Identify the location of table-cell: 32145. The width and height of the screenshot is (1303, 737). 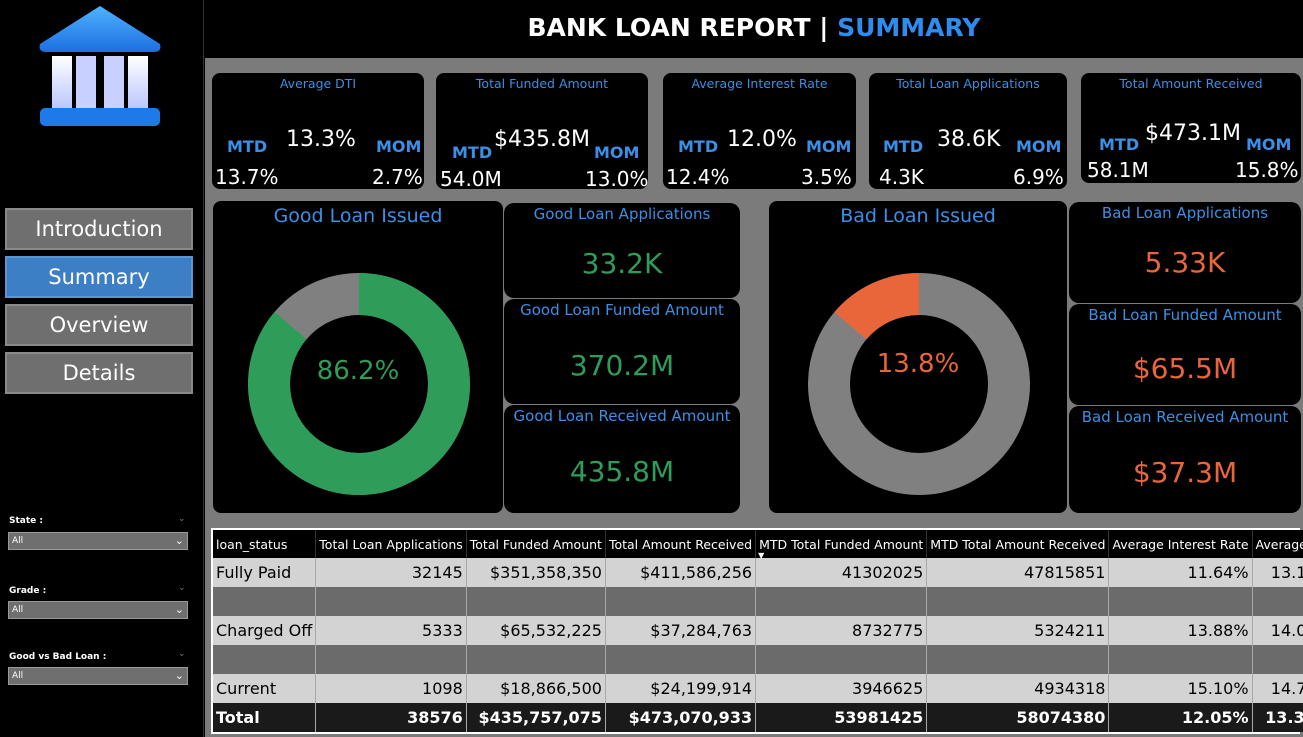
(391, 572).